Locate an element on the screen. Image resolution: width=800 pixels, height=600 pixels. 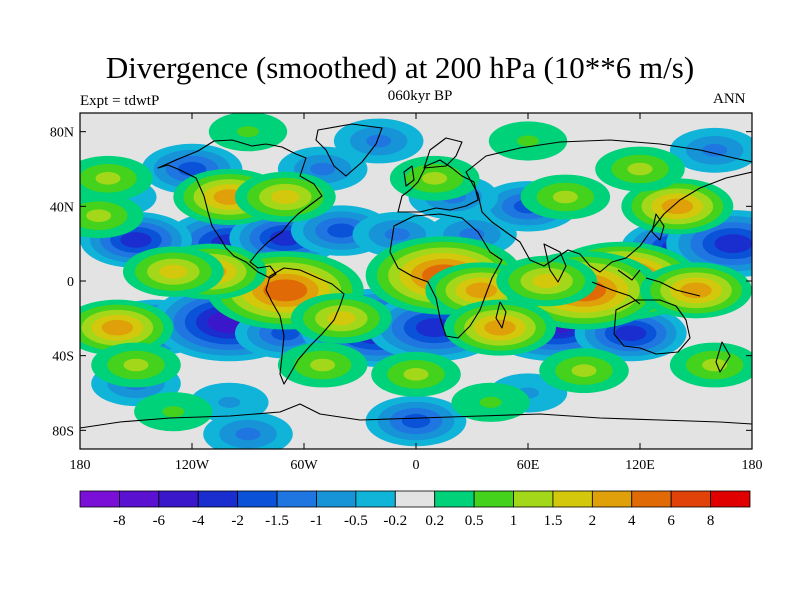
y-tick-label: 80S is located at coordinates (63, 431).